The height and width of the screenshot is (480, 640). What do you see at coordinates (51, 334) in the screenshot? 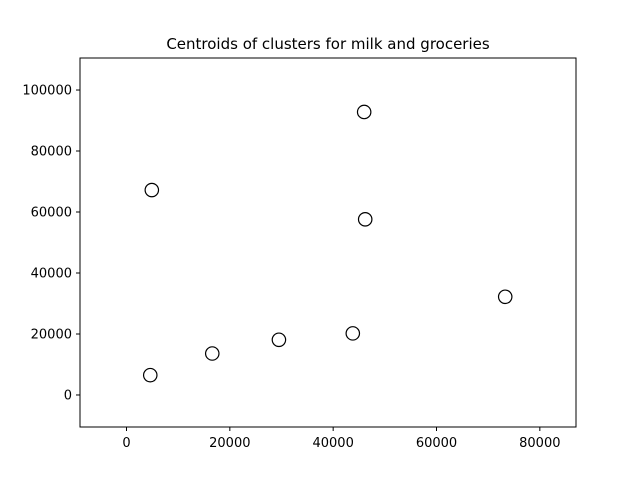
I see `y-tick-label: 20000` at bounding box center [51, 334].